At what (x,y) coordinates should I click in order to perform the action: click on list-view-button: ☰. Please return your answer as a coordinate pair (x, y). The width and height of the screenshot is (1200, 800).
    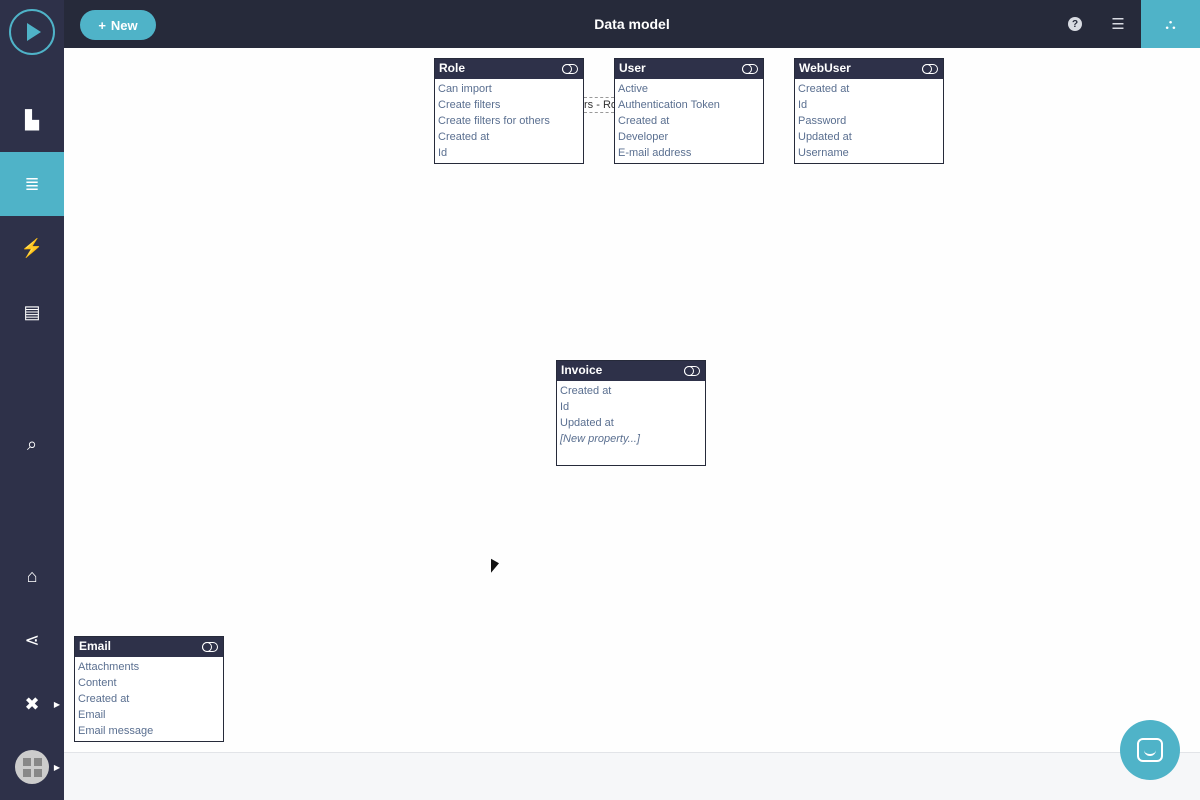
    Looking at the image, I should click on (1118, 24).